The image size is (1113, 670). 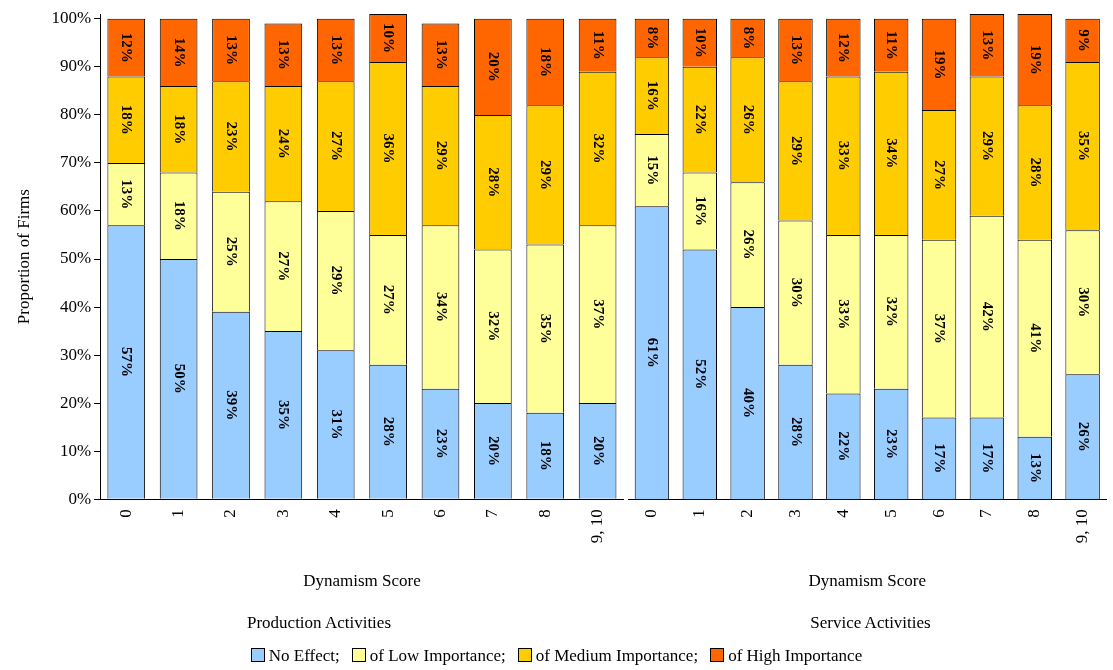 I want to click on text: Service Activities, so click(x=870, y=623).